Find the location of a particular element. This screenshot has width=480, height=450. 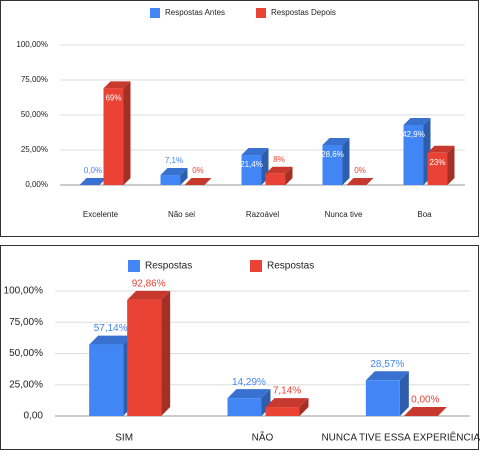

x-tick-label: Não sei is located at coordinates (181, 214).